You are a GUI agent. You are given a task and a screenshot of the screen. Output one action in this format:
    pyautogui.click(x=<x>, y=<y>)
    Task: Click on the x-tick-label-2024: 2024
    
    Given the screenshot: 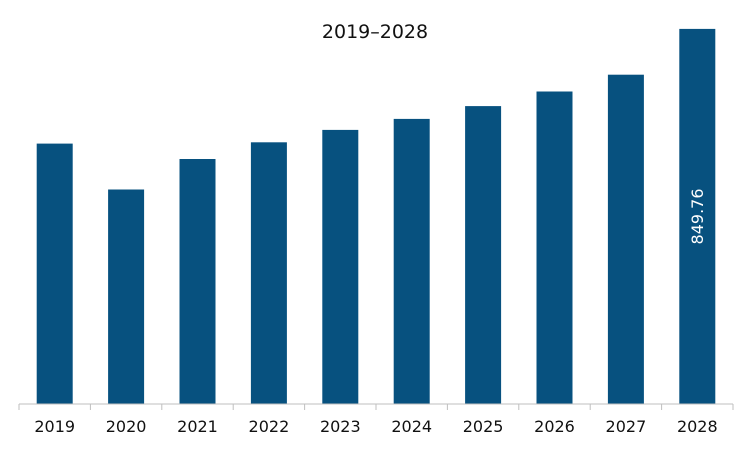 What is the action you would take?
    pyautogui.click(x=411, y=426)
    